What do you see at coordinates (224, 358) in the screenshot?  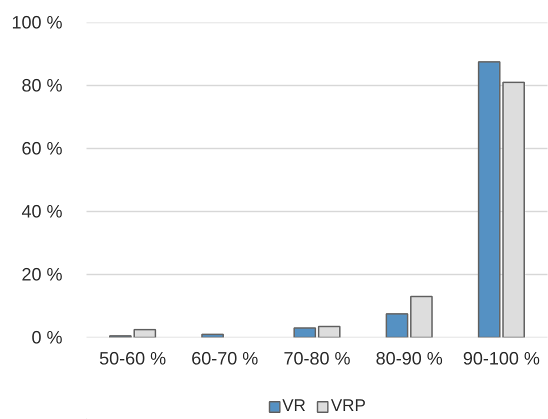 I see `x-tick-label: 60-70 %` at bounding box center [224, 358].